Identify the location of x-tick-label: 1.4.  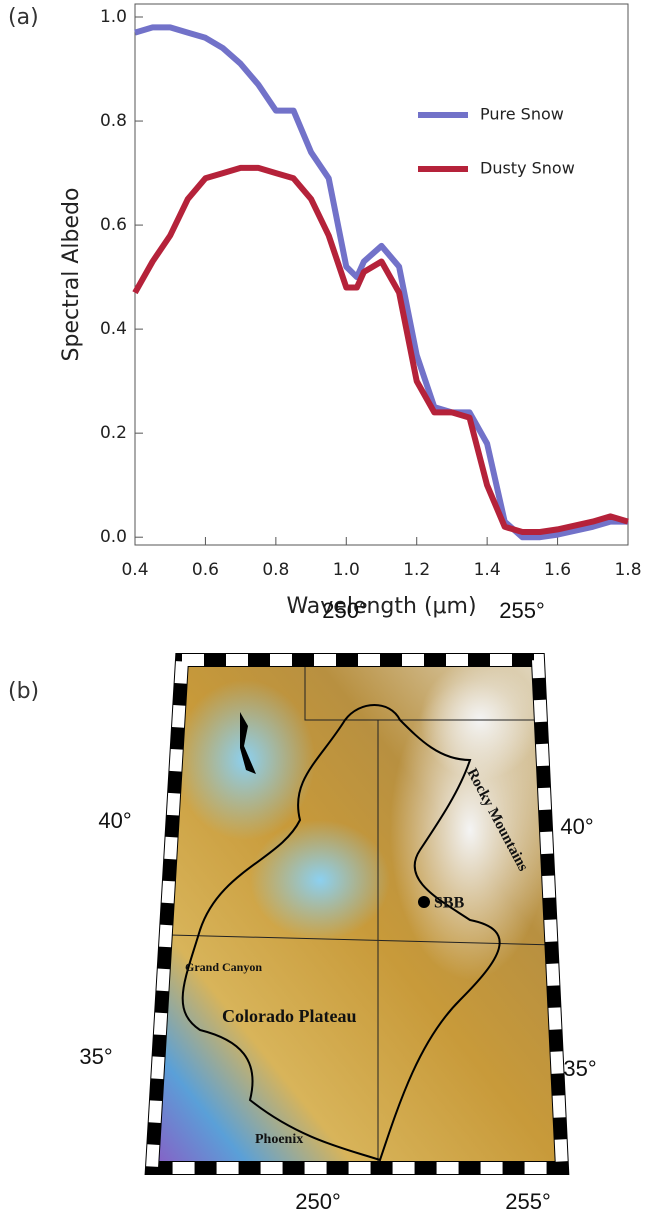
(487, 570).